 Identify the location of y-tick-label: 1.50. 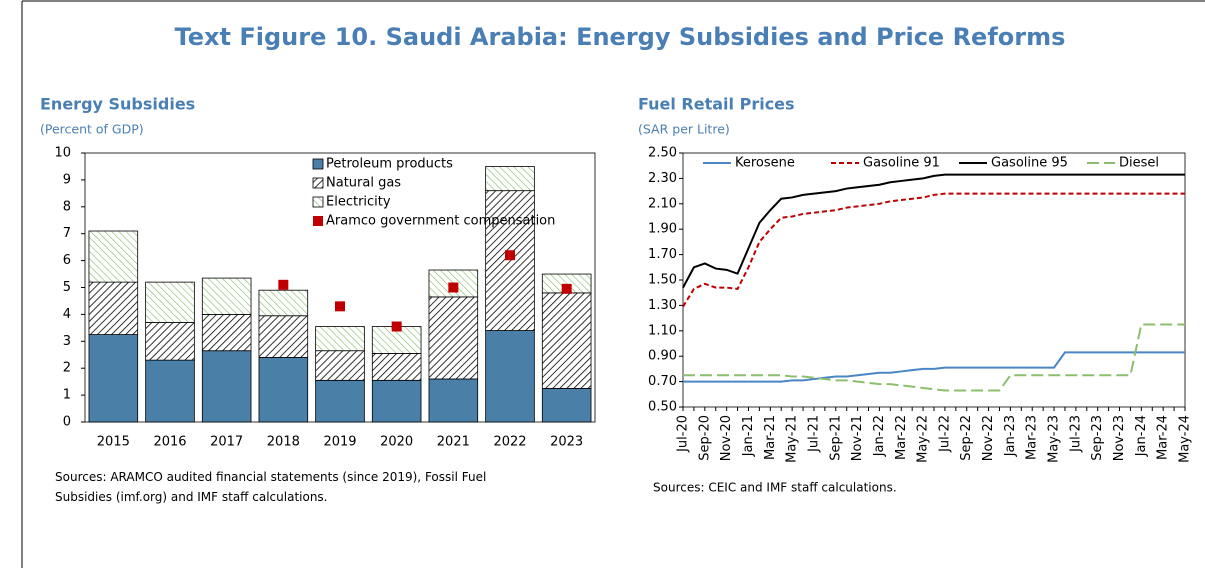
(662, 280).